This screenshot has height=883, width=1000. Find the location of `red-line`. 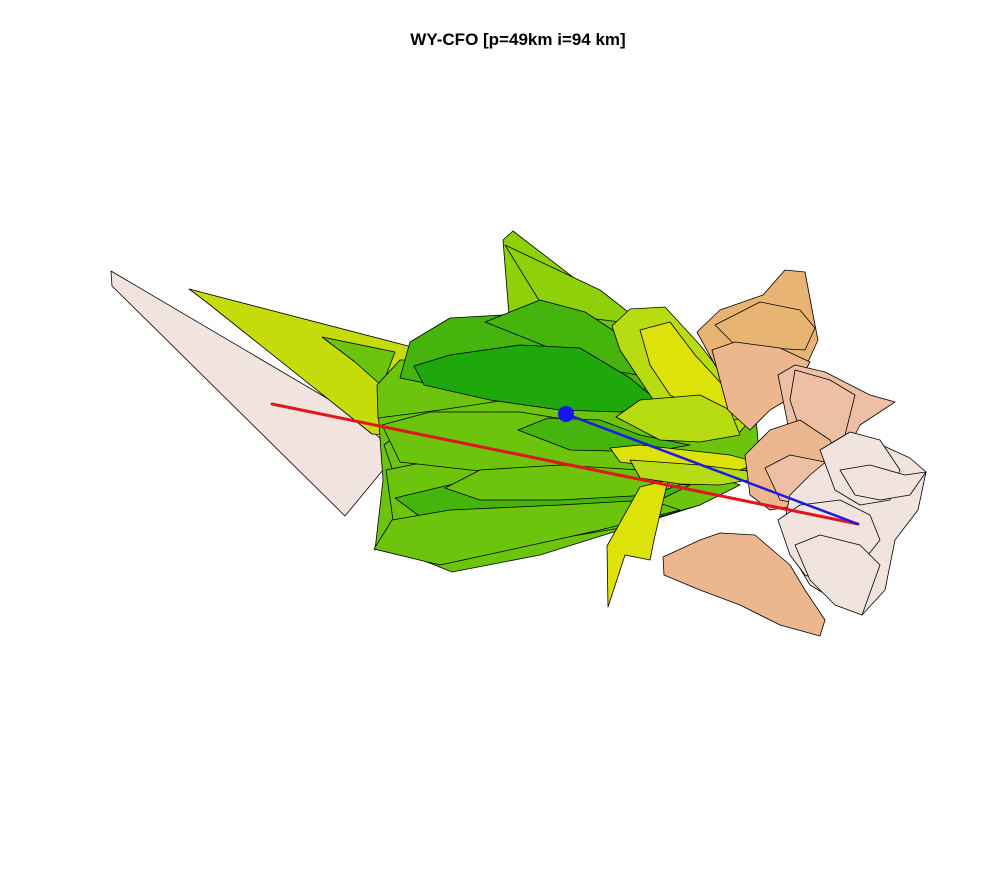

red-line is located at coordinates (565, 464).